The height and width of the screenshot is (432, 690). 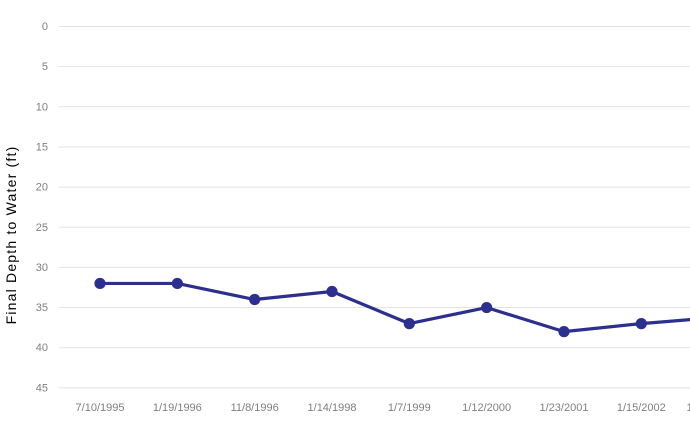 I want to click on y-tick-label: 40, so click(x=42, y=348).